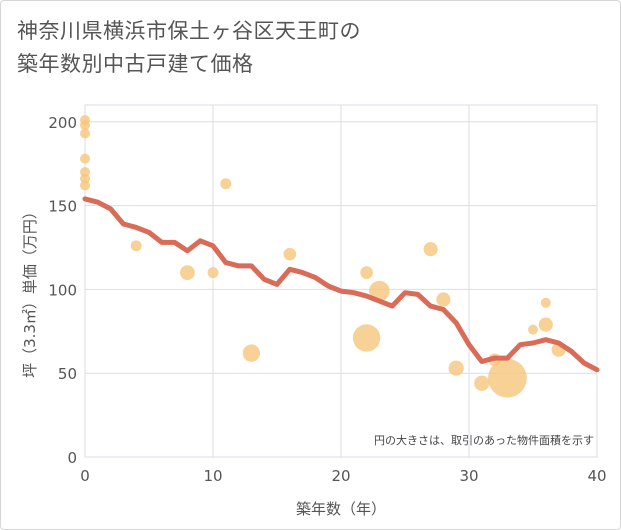  I want to click on x-tick-label: 10, so click(212, 476).